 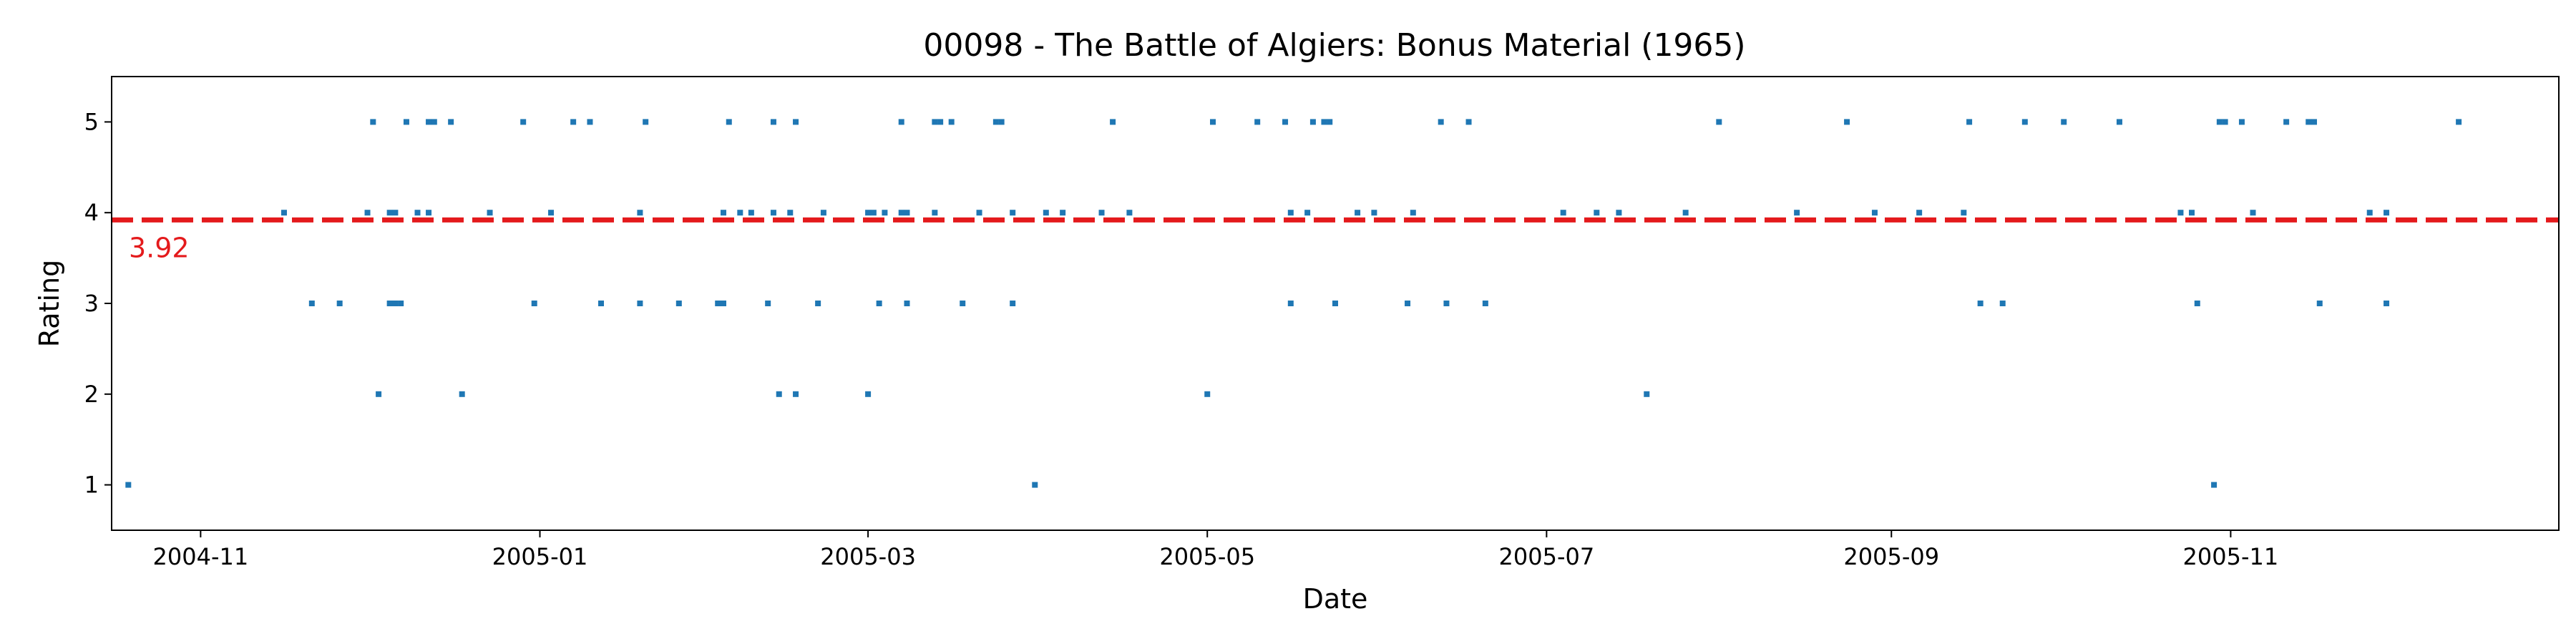 What do you see at coordinates (91, 394) in the screenshot?
I see `y-tick-label: 2` at bounding box center [91, 394].